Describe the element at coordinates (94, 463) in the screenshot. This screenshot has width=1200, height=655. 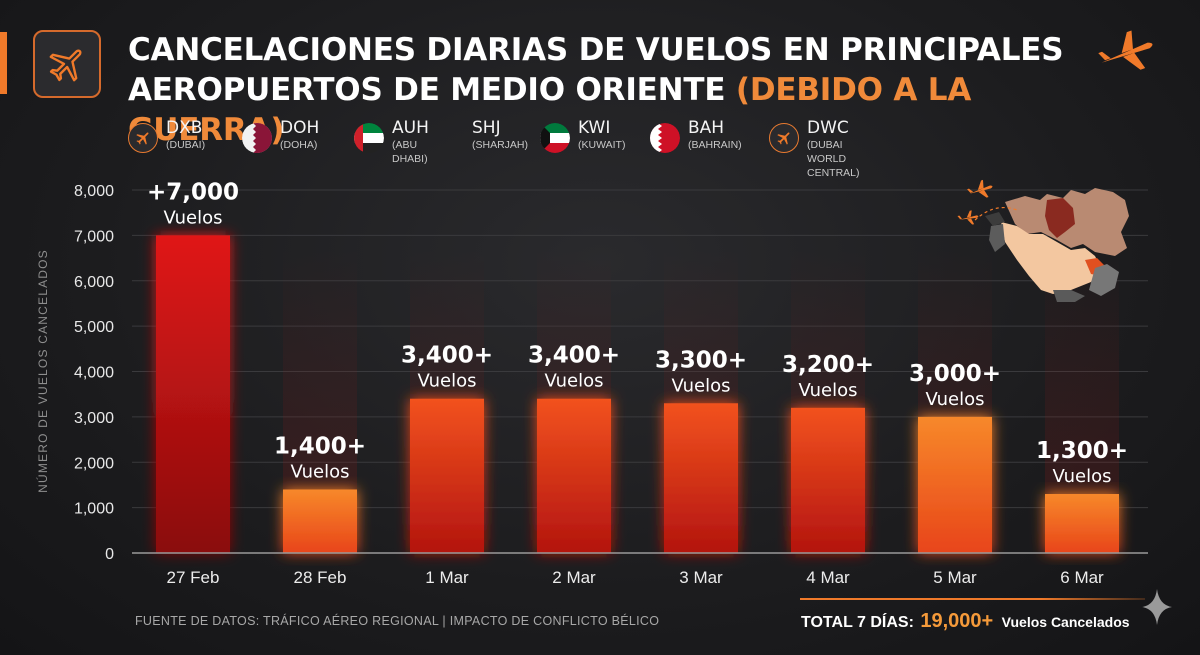
I see `y-tick-label: 2,000` at that location.